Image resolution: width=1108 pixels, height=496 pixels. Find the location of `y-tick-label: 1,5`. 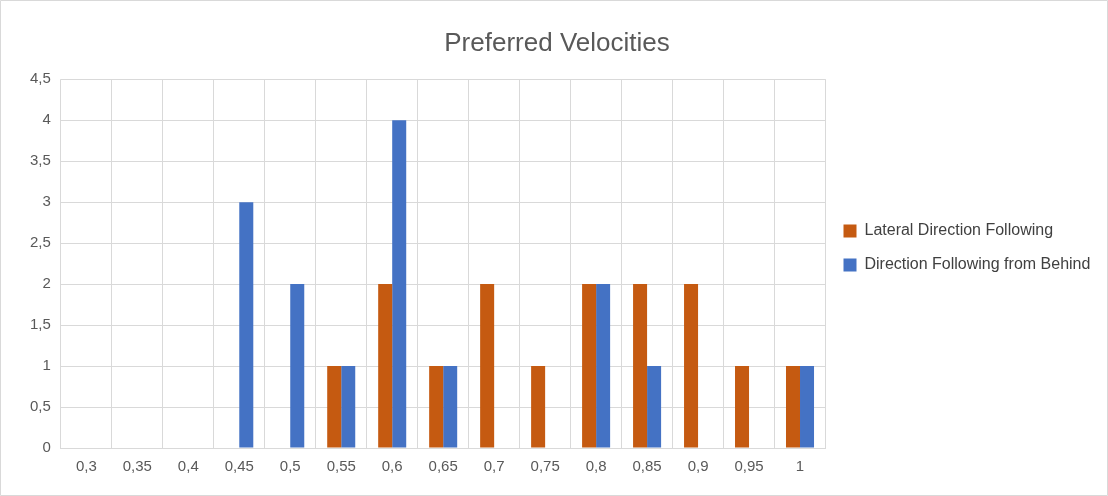

y-tick-label: 1,5 is located at coordinates (40, 324).